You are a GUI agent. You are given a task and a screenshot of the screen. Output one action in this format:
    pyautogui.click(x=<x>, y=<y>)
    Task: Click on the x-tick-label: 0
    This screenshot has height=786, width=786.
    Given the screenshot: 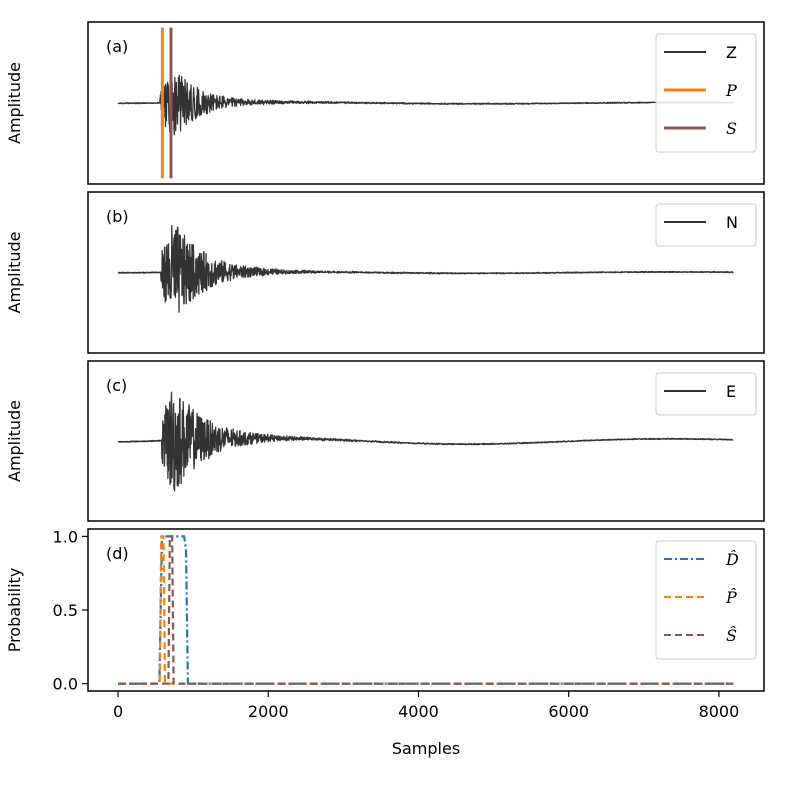 What is the action you would take?
    pyautogui.click(x=118, y=711)
    